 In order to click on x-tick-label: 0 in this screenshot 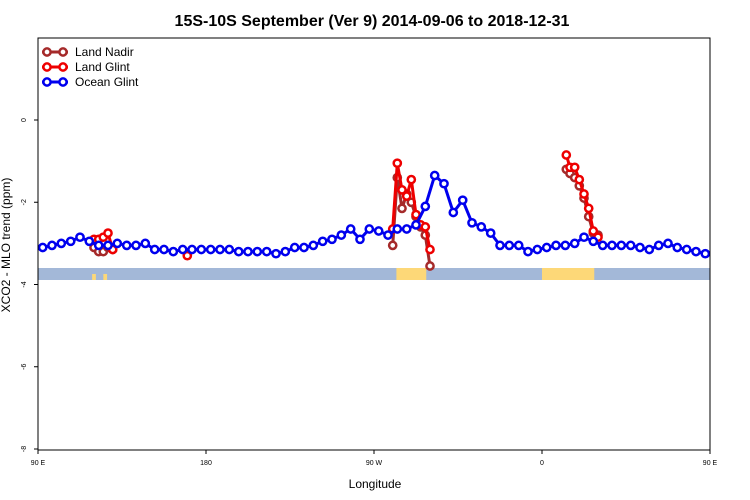, I will do `click(542, 463)`.